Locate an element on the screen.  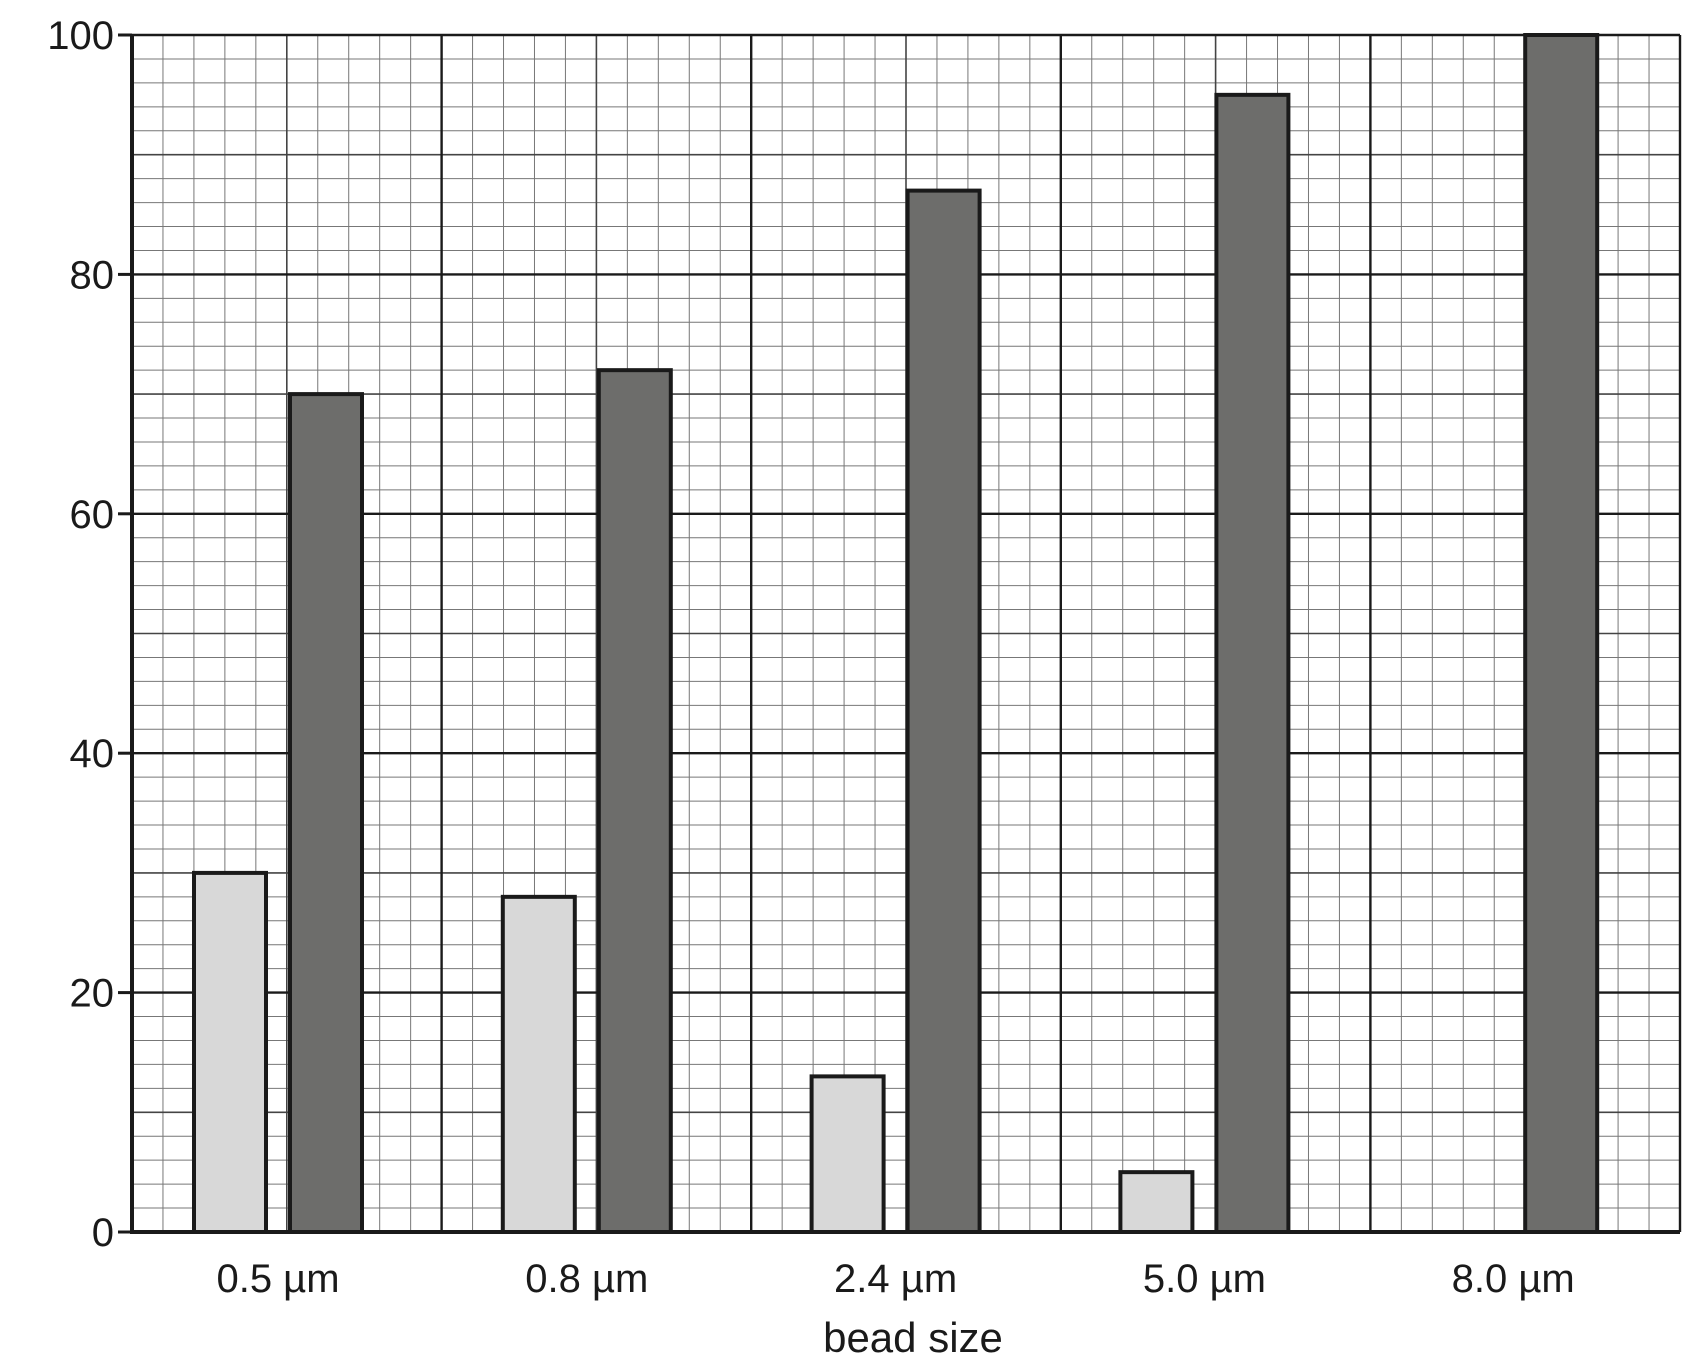
y-tick-labels: 0 20 40 60 80 100 is located at coordinates (80, 634).